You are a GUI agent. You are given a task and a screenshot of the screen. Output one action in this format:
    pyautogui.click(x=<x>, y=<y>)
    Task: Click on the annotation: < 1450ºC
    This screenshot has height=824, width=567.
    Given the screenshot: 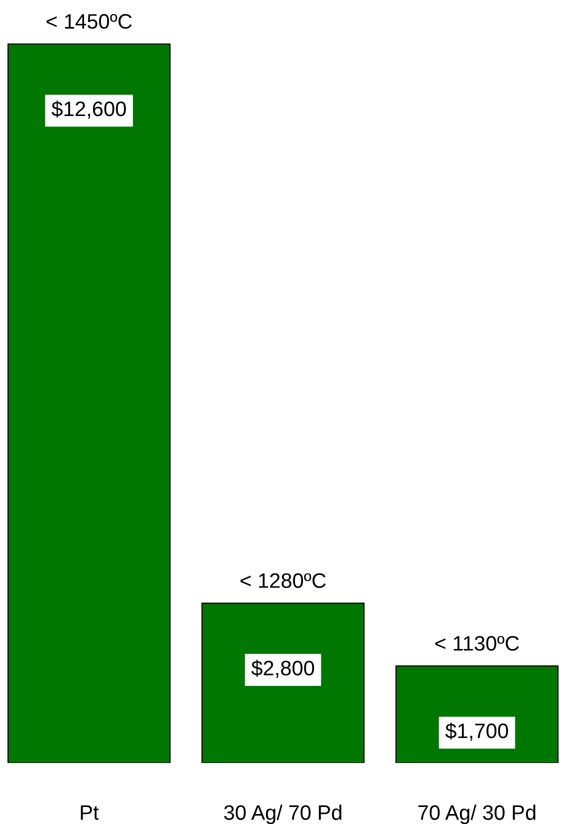 What is the action you would take?
    pyautogui.click(x=89, y=21)
    